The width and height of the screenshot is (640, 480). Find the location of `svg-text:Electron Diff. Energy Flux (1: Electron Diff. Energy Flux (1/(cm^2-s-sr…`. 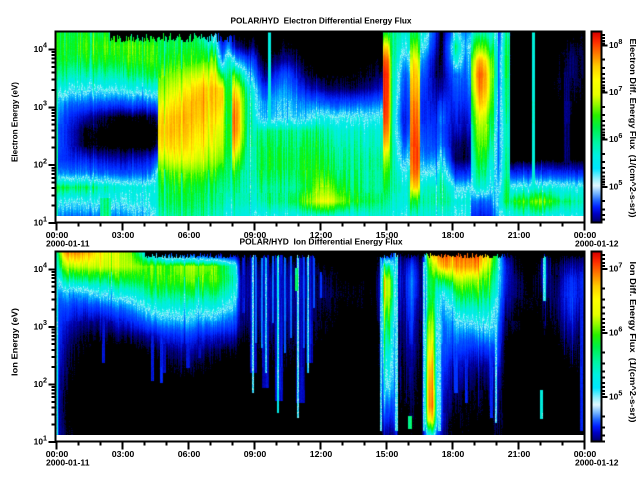

svg-text:Electron Diff. Energy Flux (1: Electron Diff. Energy Flux (1/(cm^2-s-sr… is located at coordinates (633, 127).